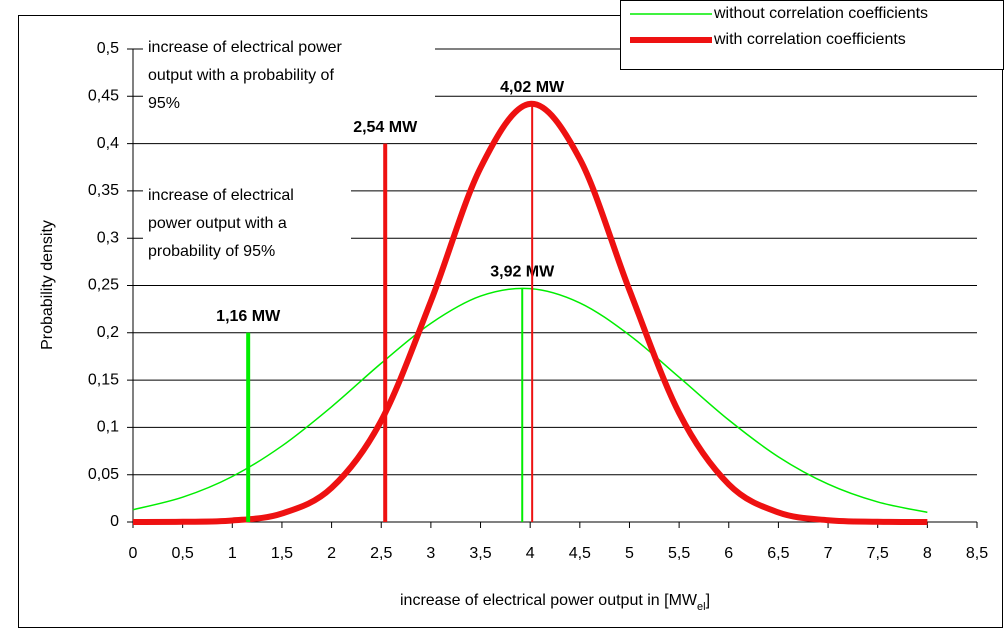 The width and height of the screenshot is (1008, 633). I want to click on x-tick-label: 4,5, so click(580, 553).